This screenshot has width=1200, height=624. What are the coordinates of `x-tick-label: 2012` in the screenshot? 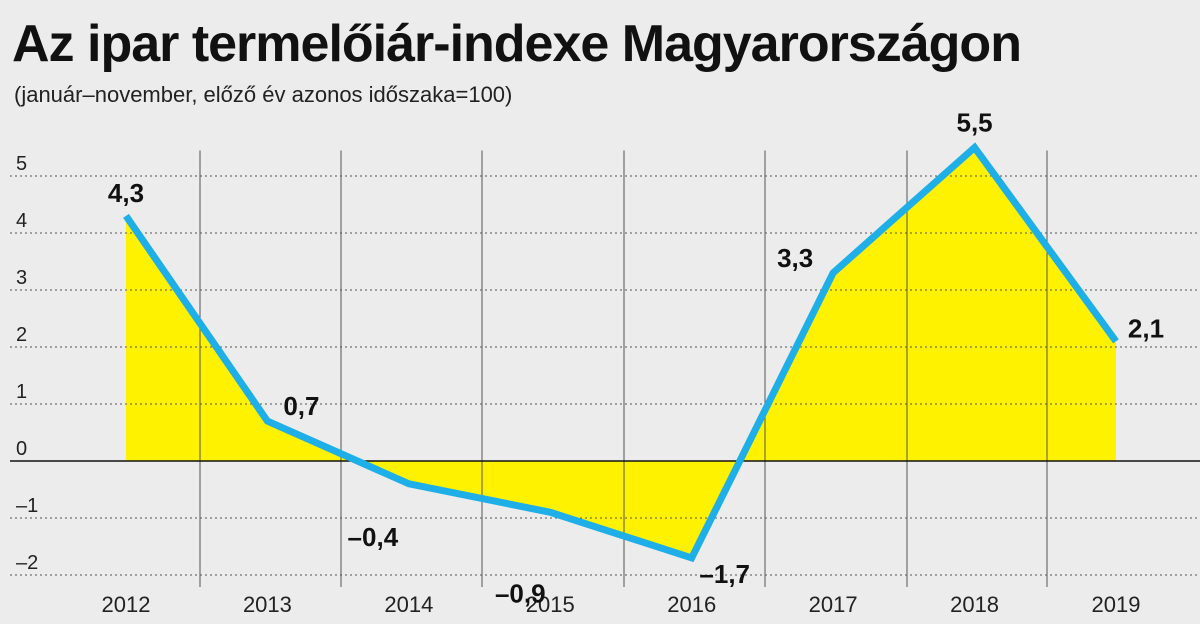 It's located at (126, 604).